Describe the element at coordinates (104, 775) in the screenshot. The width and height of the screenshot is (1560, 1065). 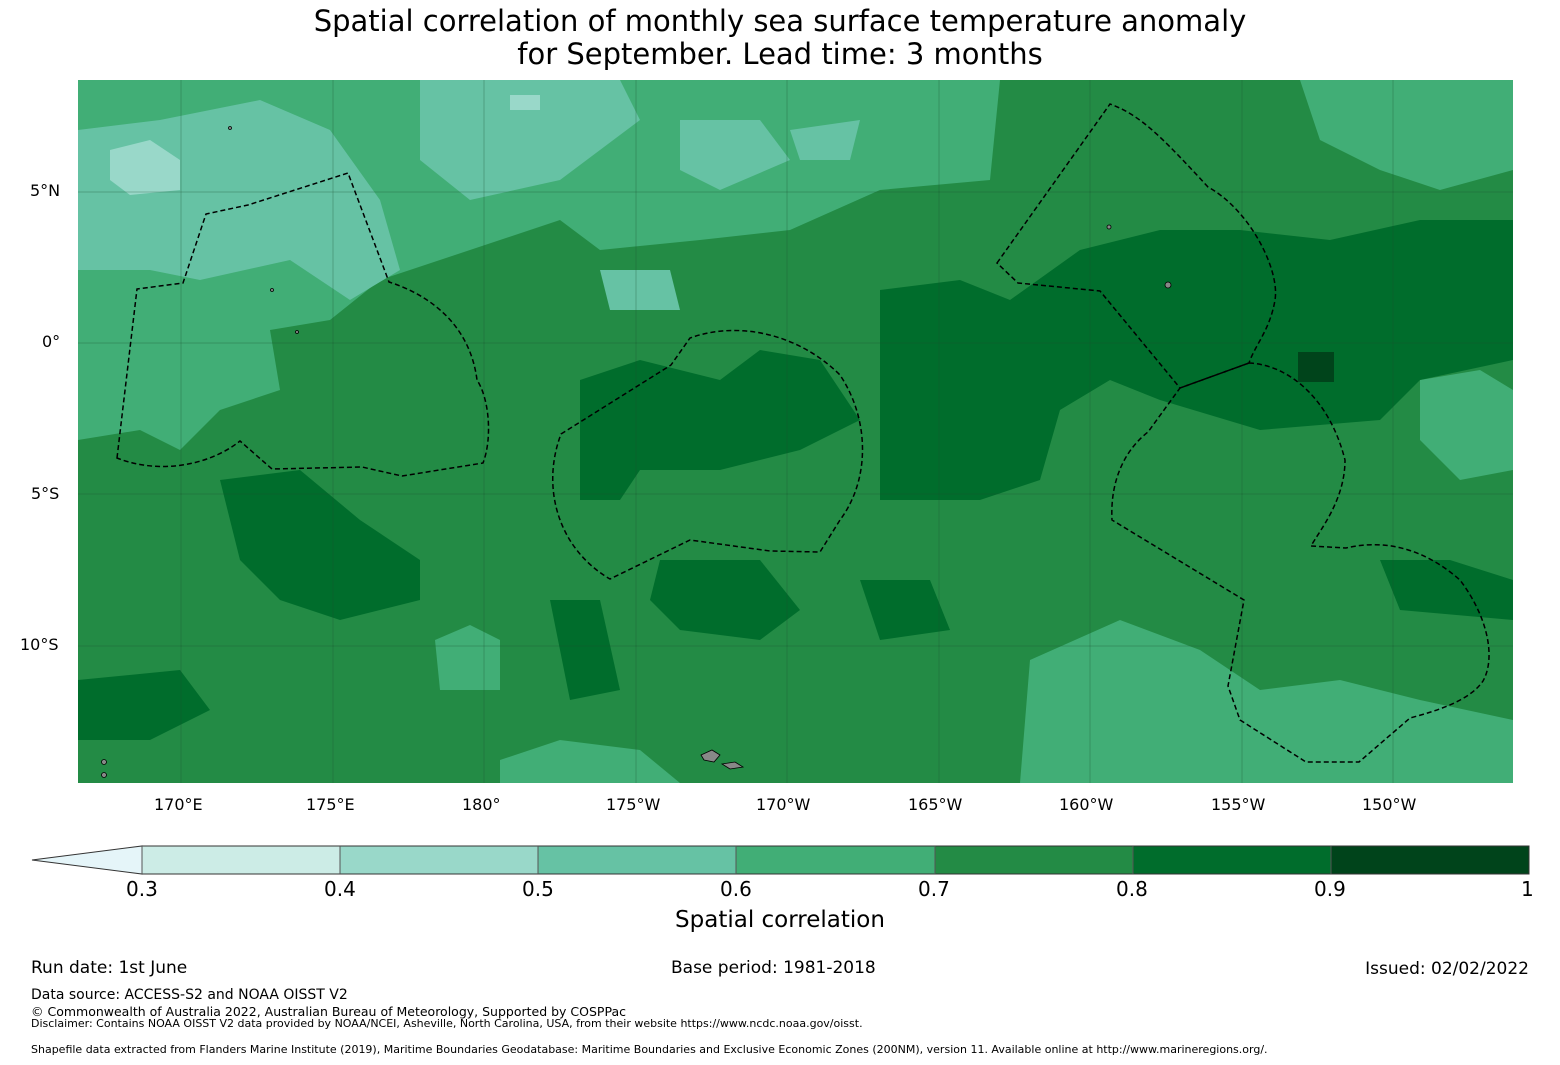
I see `island-dot-d` at that location.